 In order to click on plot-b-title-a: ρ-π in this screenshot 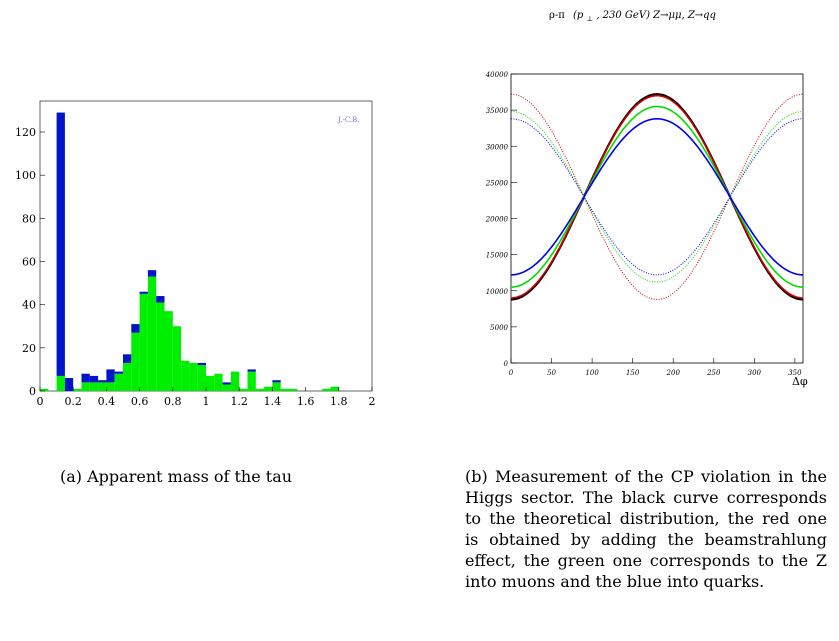, I will do `click(557, 15)`.